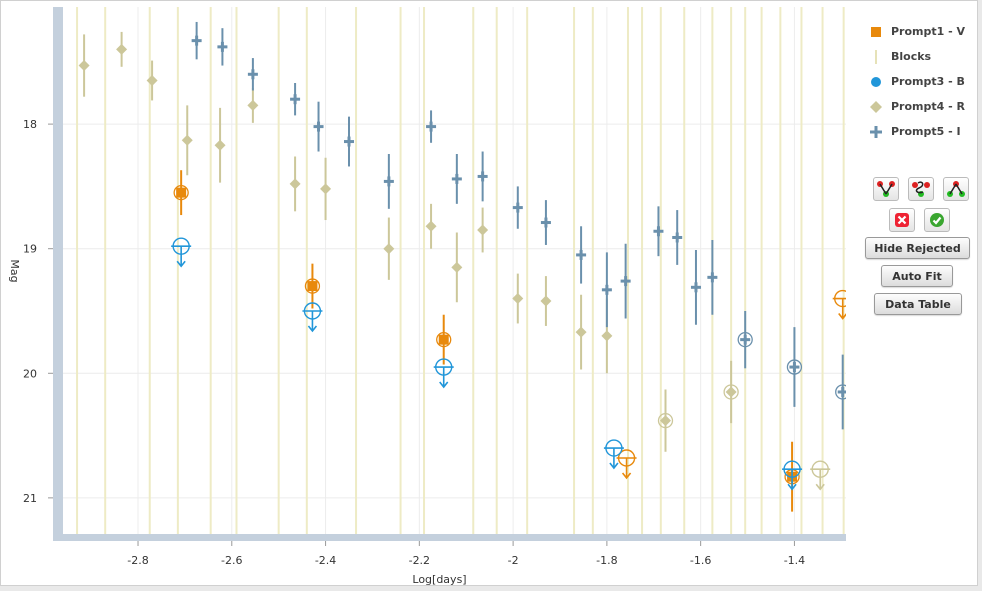  What do you see at coordinates (876, 82) in the screenshot?
I see `circle-icon` at bounding box center [876, 82].